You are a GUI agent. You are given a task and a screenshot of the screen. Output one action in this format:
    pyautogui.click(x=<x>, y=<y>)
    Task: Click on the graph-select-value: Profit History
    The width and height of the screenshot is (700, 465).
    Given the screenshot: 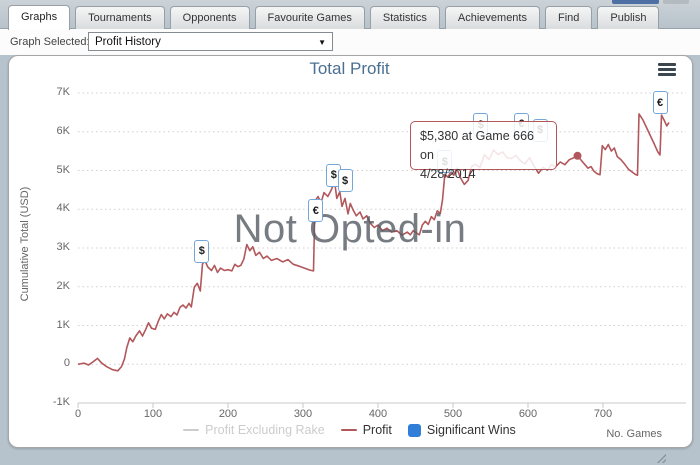 What is the action you would take?
    pyautogui.click(x=128, y=42)
    